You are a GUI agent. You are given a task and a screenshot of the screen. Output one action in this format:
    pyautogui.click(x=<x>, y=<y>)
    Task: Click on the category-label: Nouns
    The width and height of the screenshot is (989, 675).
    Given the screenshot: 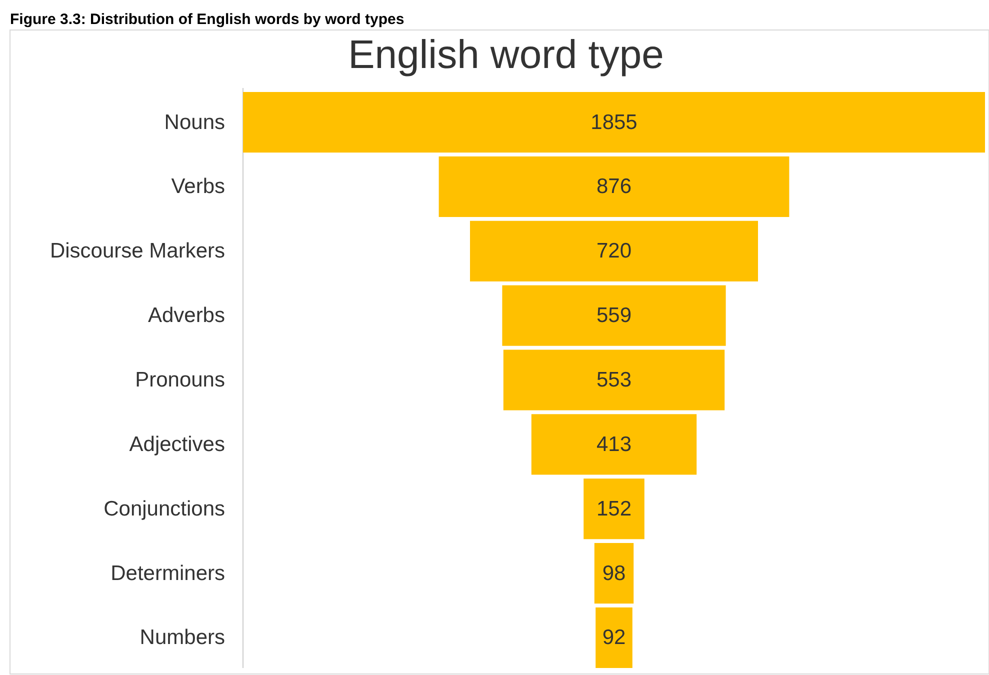 What is the action you would take?
    pyautogui.click(x=194, y=122)
    